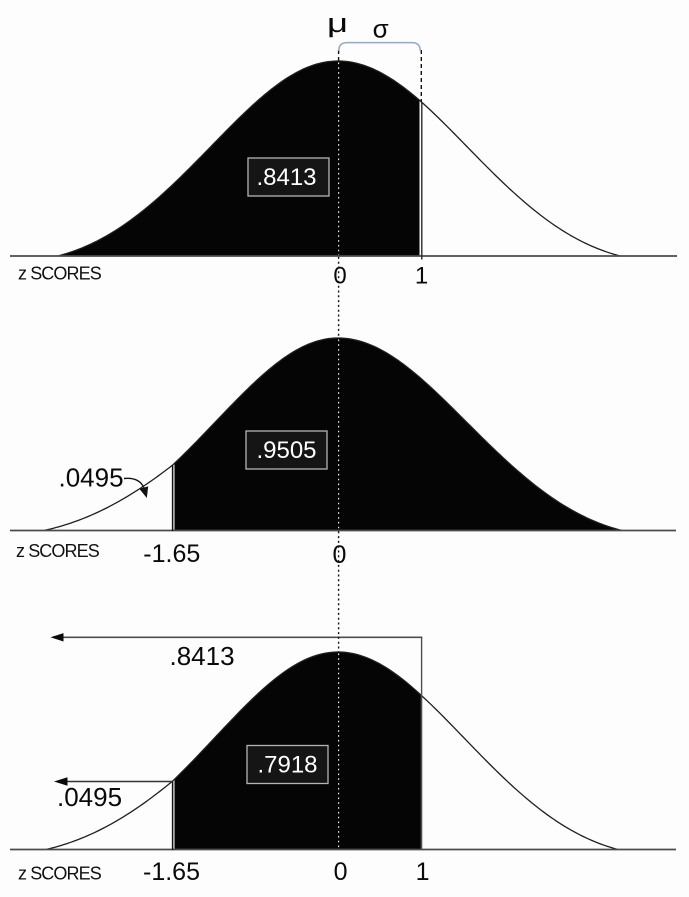  I want to click on svg-text: .7918, so click(287, 765).